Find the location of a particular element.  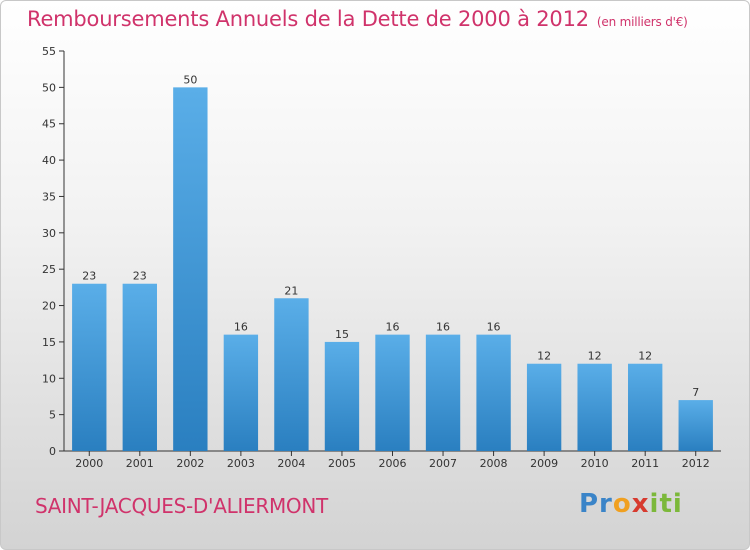

bar-value-label: 50 is located at coordinates (190, 79).